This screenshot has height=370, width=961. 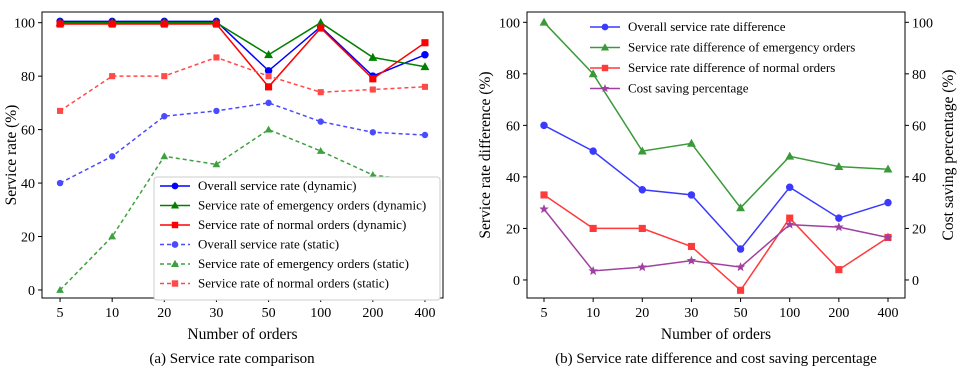 I want to click on legend-label: Overall service rate difference, so click(x=707, y=26).